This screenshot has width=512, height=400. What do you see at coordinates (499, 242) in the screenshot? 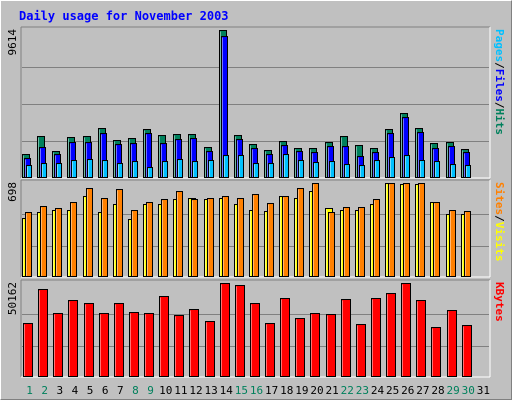
I see `legend-entry: Visits` at bounding box center [499, 242].